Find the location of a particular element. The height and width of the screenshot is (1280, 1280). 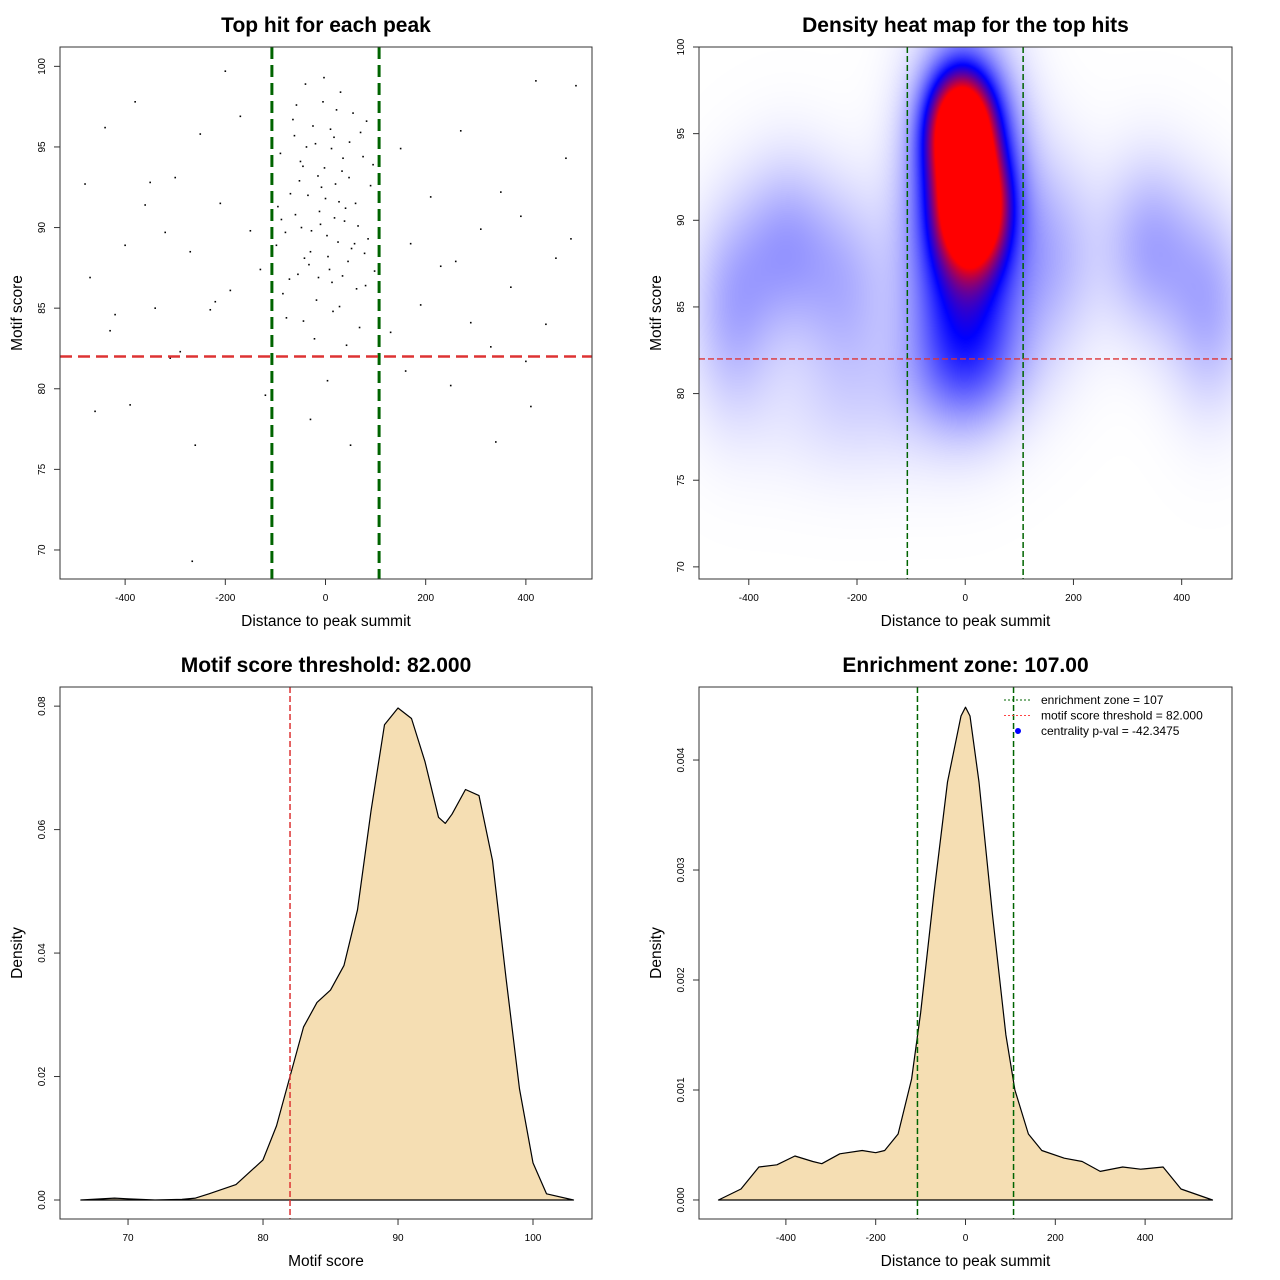

y-tick-label: 0.001 is located at coordinates (681, 1089).